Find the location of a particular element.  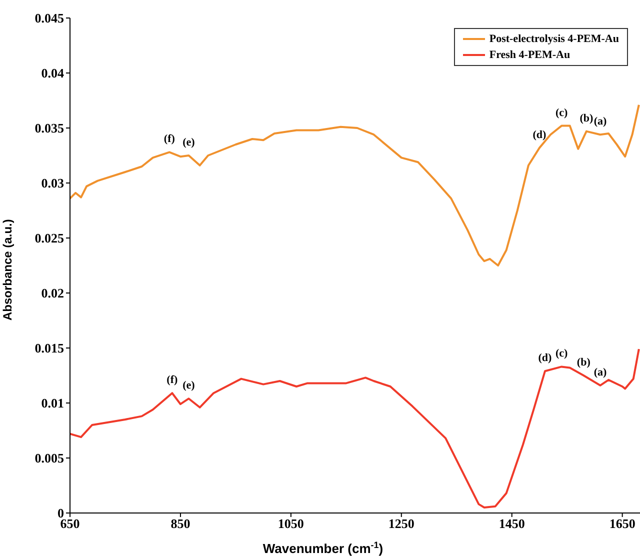

y-tick-label: 0.035 is located at coordinates (49, 128).